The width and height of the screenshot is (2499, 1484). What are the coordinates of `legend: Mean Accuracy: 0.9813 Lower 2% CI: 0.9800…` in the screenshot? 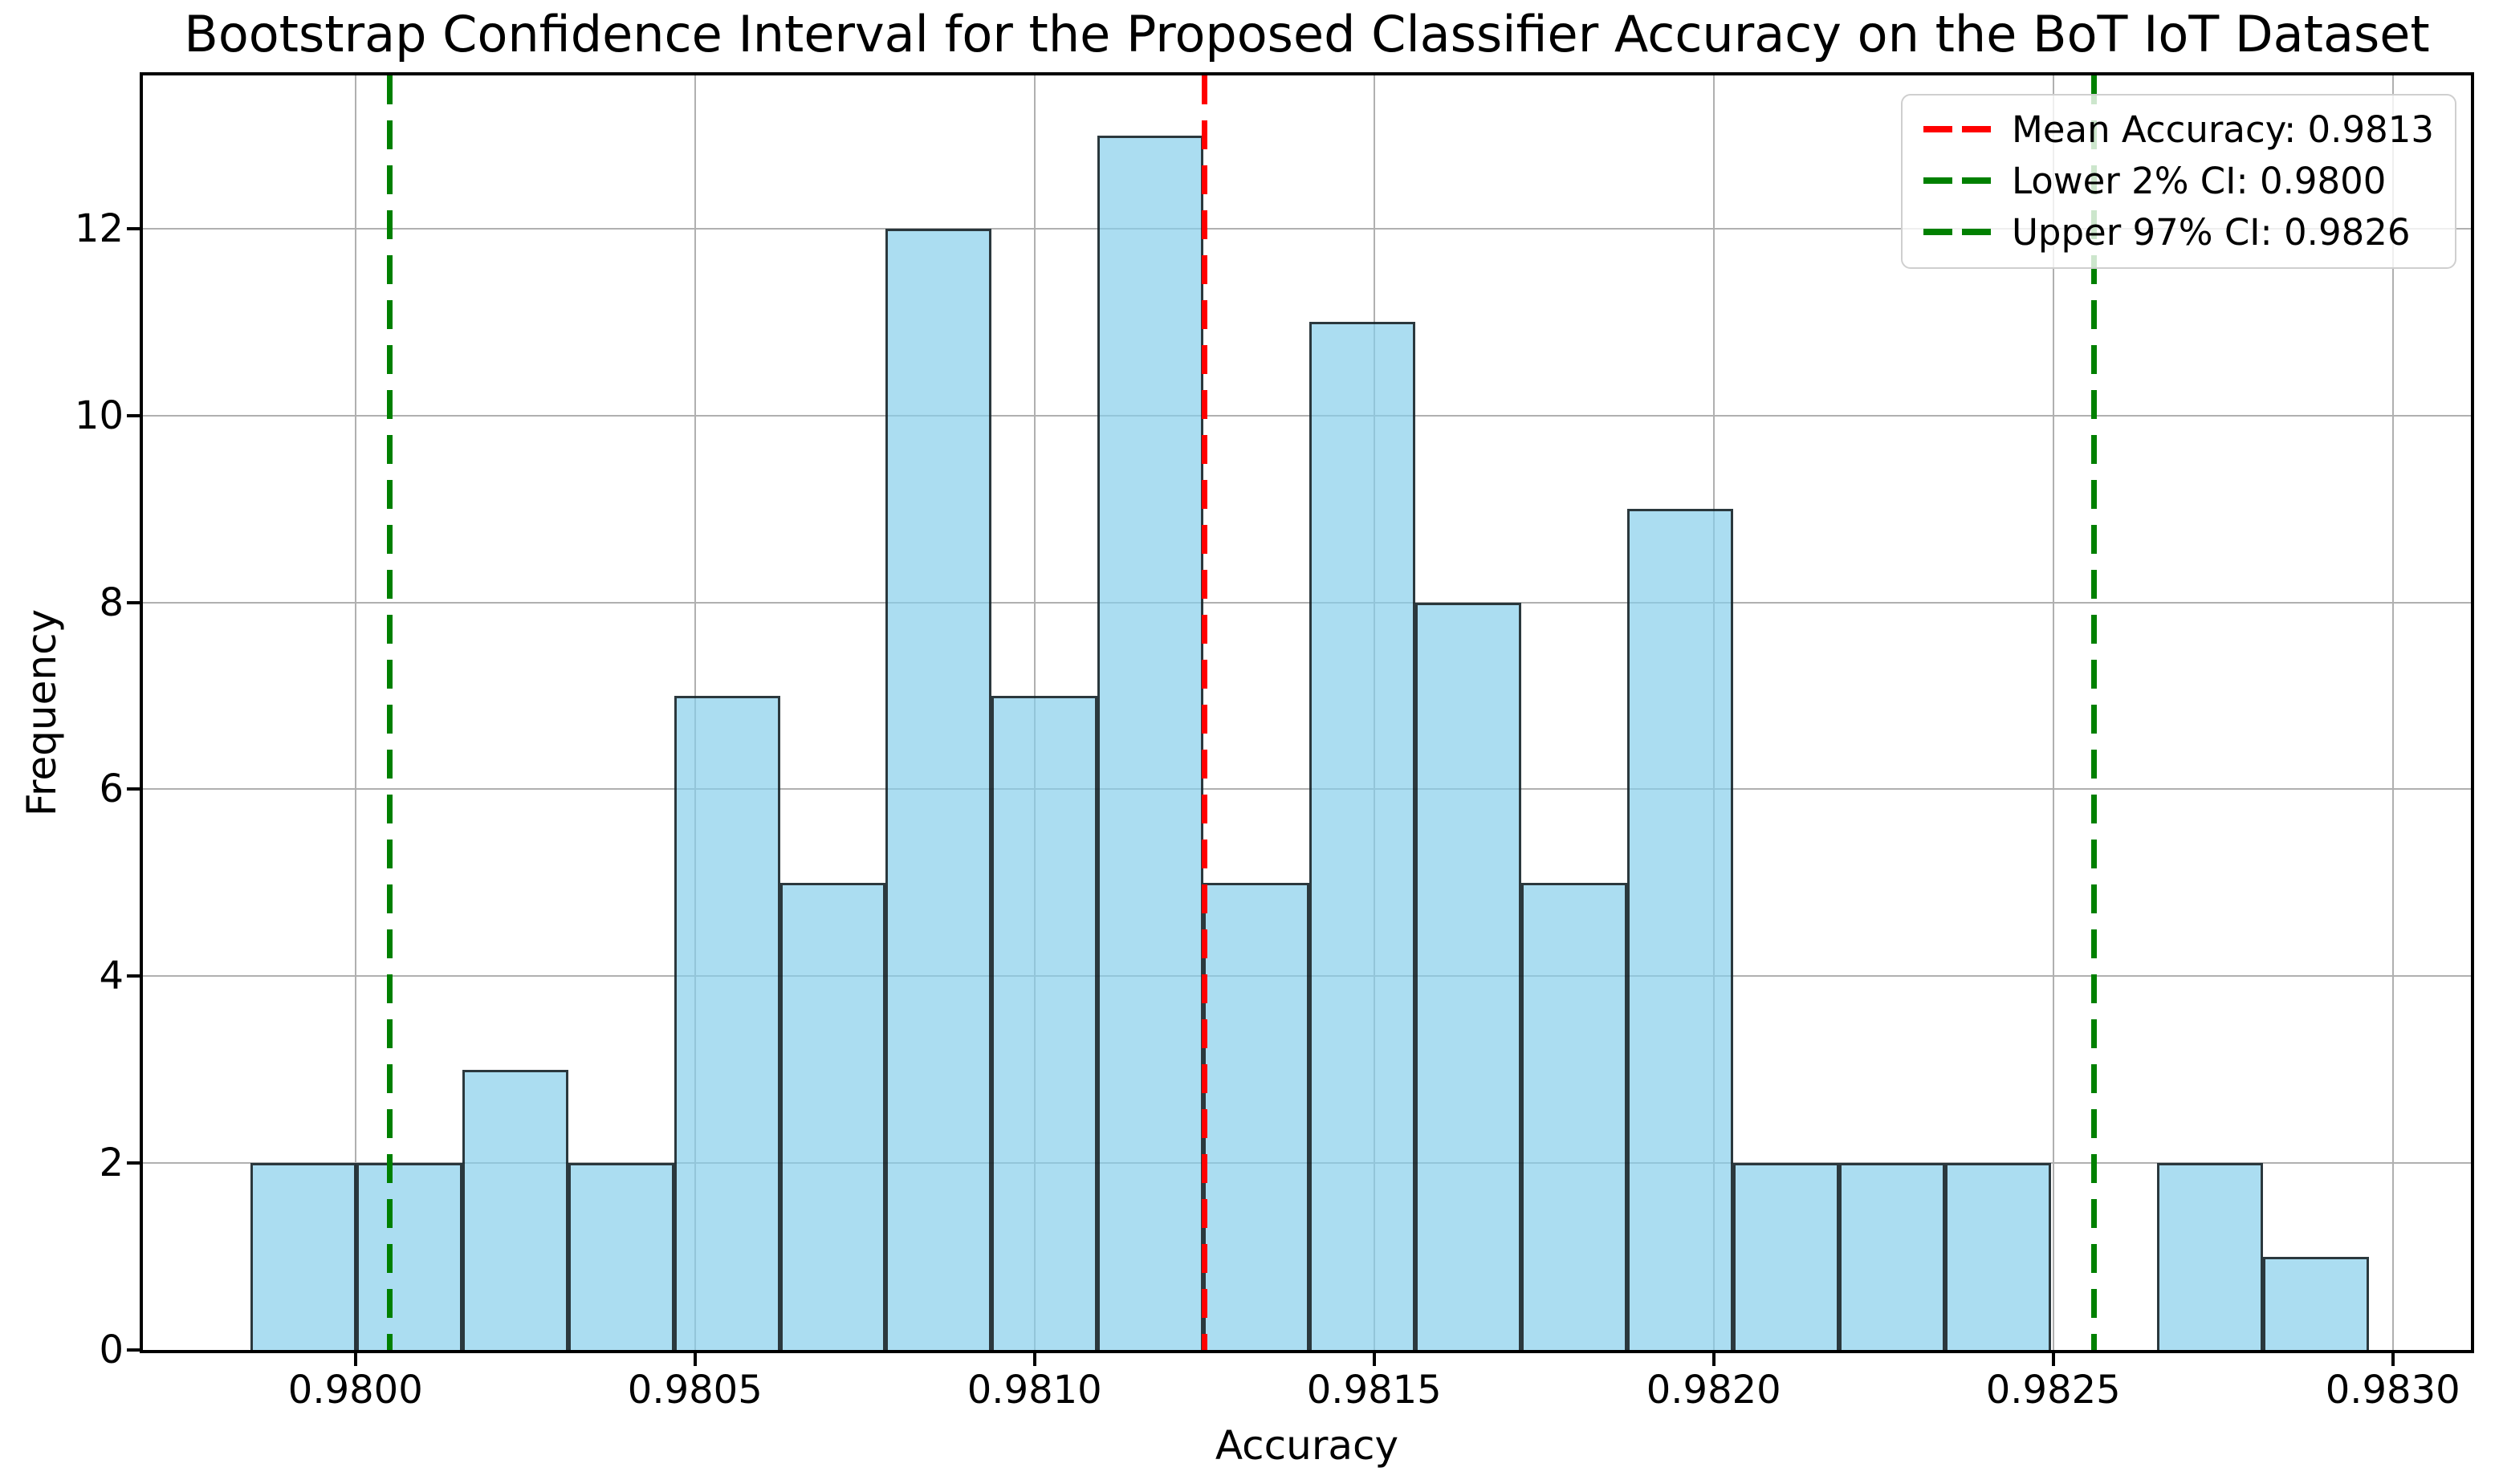 It's located at (2178, 181).